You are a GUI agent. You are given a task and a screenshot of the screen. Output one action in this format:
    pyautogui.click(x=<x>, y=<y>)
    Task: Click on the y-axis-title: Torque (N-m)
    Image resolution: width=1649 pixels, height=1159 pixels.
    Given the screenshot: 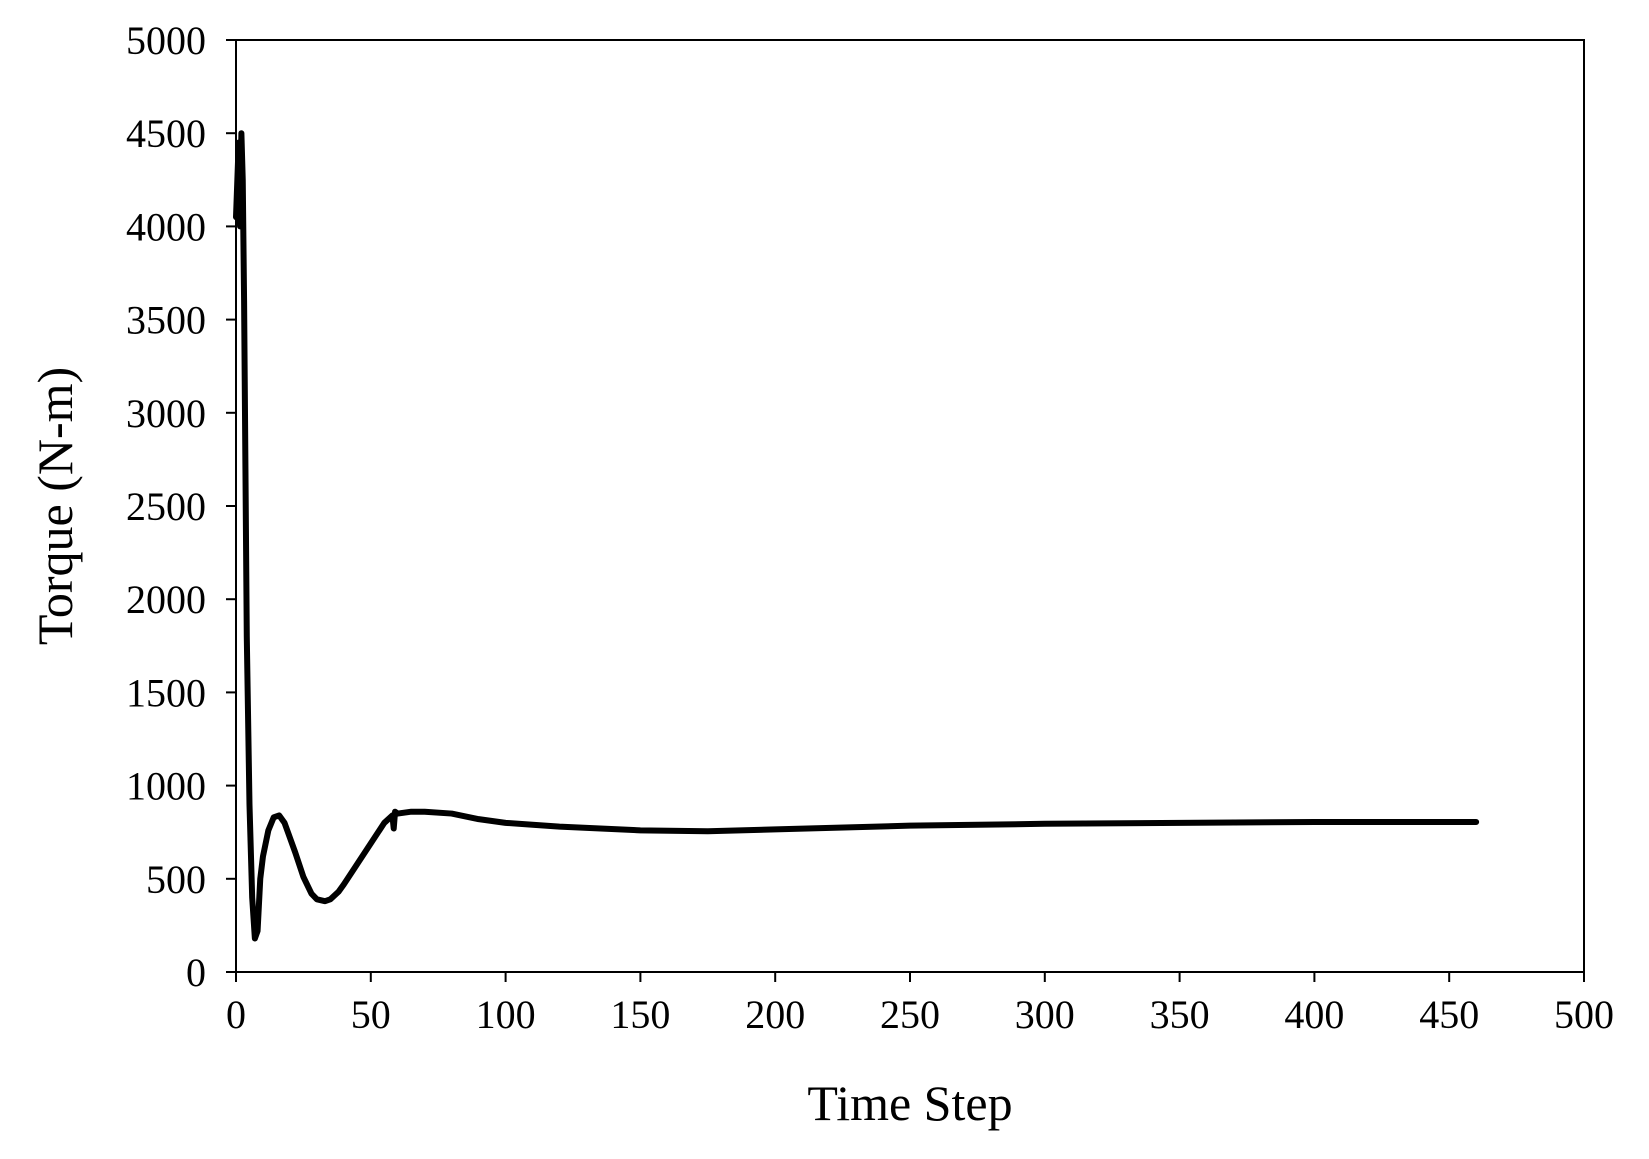 What is the action you would take?
    pyautogui.click(x=55, y=506)
    